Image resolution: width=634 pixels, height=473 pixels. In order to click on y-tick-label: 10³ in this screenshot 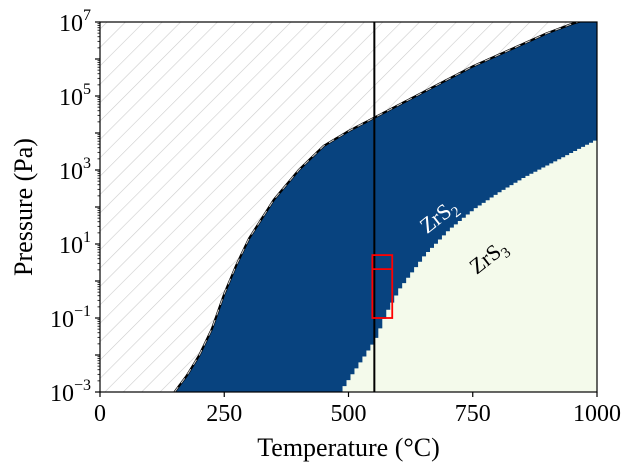, I will do `click(75, 170)`.